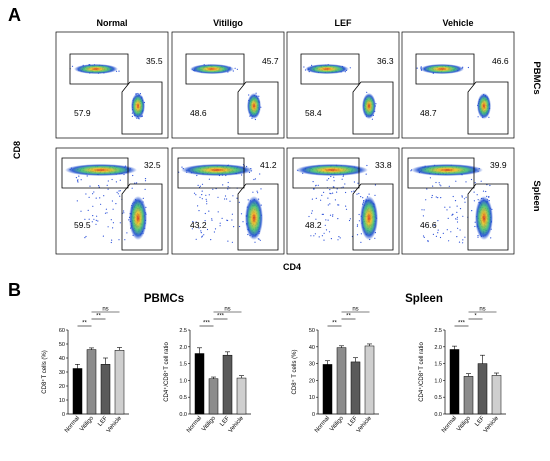 Image resolution: width=550 pixels, height=461 pixels. I want to click on flow-plot-spleen-vitiligo: 41.2 43.2, so click(228, 201).